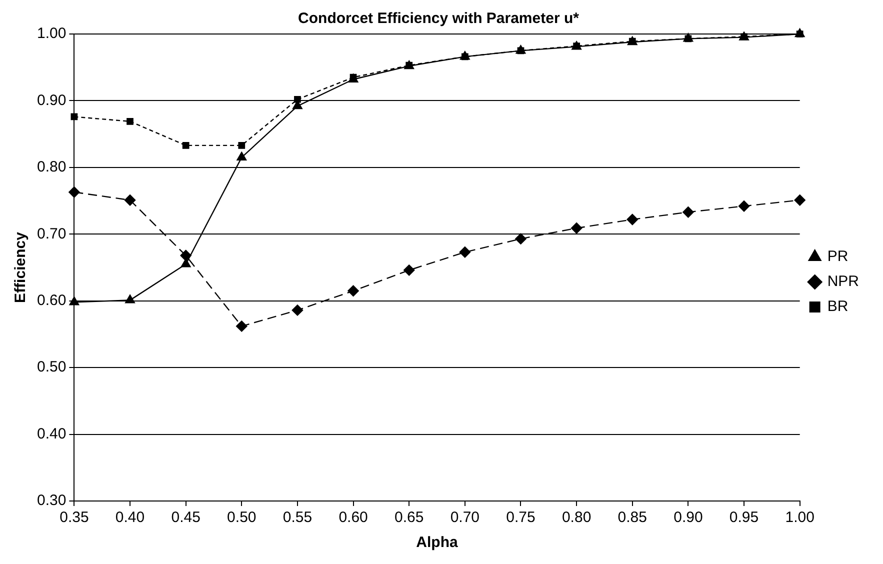 The width and height of the screenshot is (883, 564). I want to click on x-tick-label: 0.55, so click(297, 517).